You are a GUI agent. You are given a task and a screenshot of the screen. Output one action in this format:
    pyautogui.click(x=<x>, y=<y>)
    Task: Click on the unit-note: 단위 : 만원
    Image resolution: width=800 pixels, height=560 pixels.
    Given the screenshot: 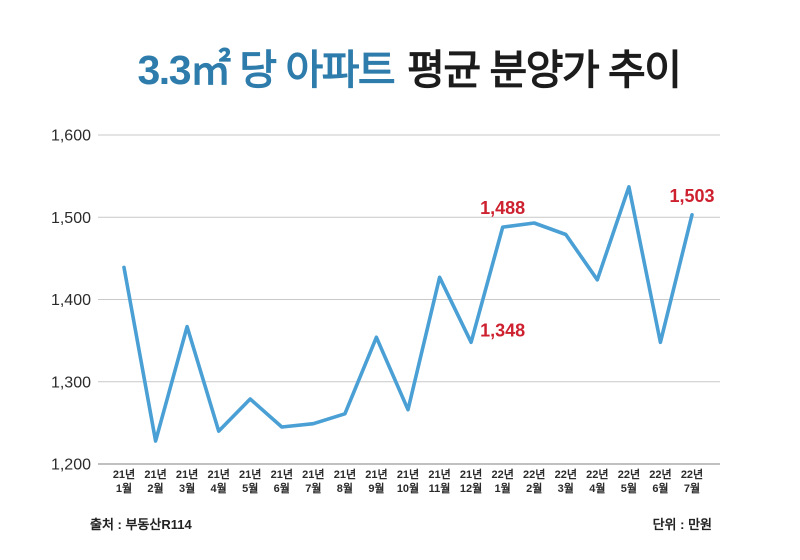 What is the action you would take?
    pyautogui.click(x=682, y=524)
    